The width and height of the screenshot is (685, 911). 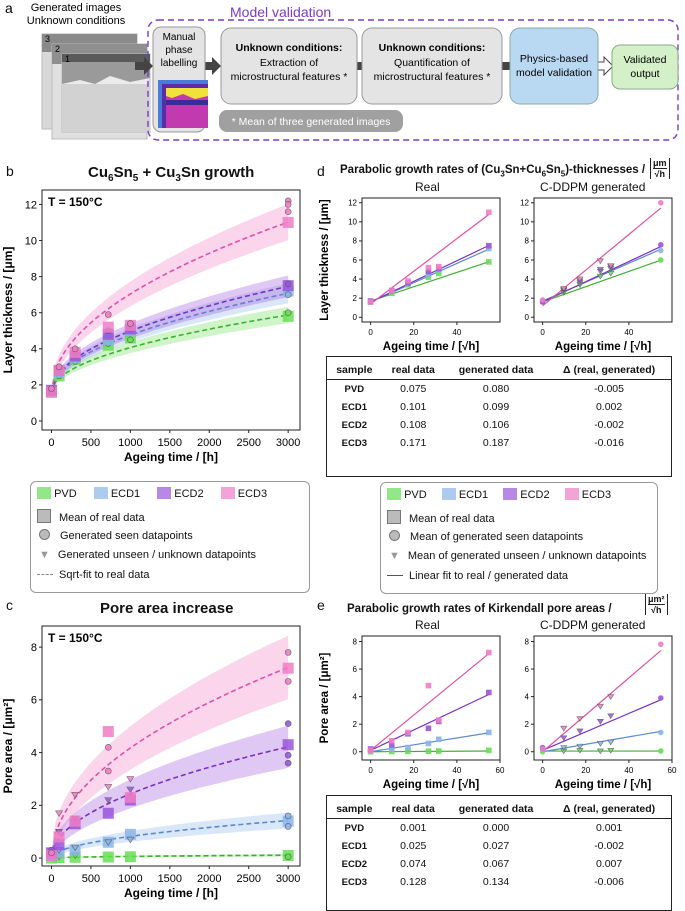 I want to click on table-row: ECD1 0.101 0.099 0.002, so click(x=499, y=407).